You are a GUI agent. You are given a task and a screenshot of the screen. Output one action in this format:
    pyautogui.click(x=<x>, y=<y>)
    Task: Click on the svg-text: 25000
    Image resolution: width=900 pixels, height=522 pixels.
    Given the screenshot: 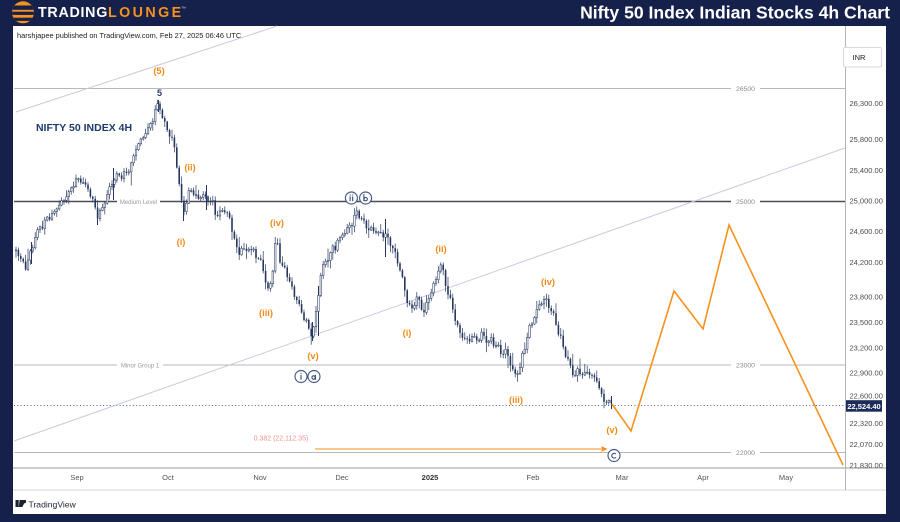 What is the action you would take?
    pyautogui.click(x=745, y=202)
    